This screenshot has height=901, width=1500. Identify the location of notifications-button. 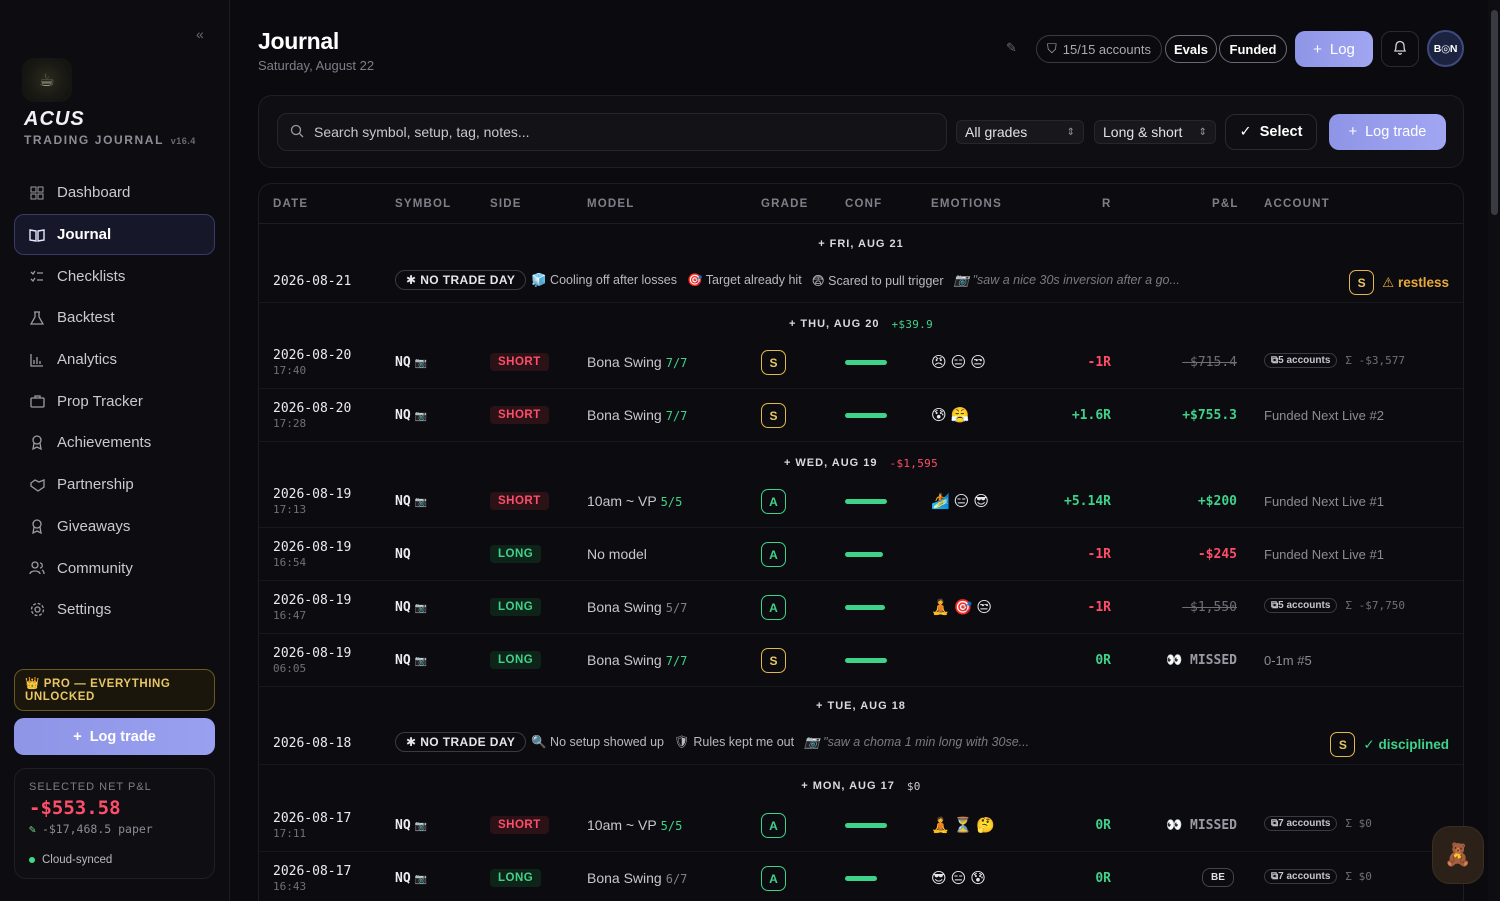
(1400, 49).